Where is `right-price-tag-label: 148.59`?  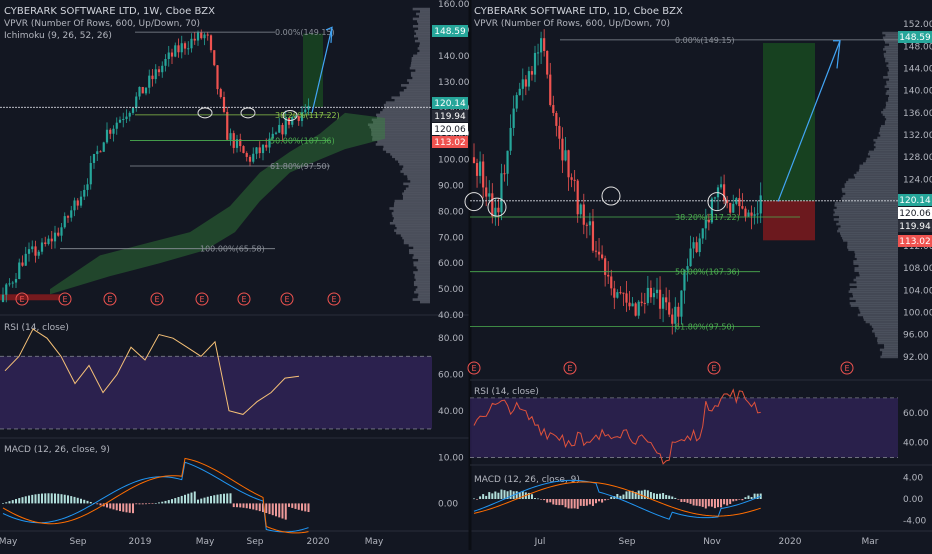
right-price-tag-label: 148.59 is located at coordinates (915, 38).